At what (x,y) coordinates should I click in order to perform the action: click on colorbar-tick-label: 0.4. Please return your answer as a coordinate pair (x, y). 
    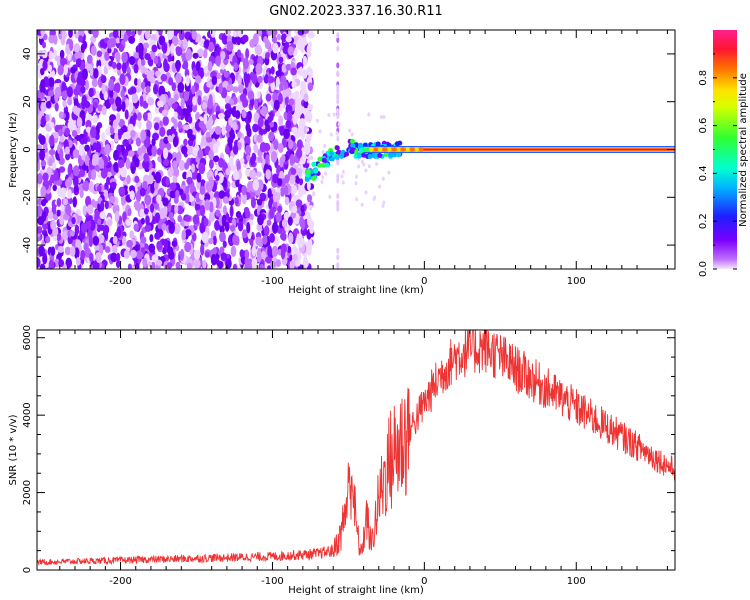
    Looking at the image, I should click on (703, 173).